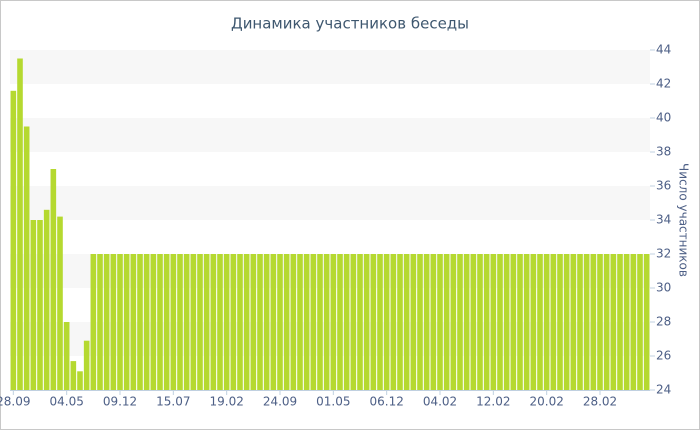 The width and height of the screenshot is (700, 430). What do you see at coordinates (663, 50) in the screenshot?
I see `y-tick-label: 44` at bounding box center [663, 50].